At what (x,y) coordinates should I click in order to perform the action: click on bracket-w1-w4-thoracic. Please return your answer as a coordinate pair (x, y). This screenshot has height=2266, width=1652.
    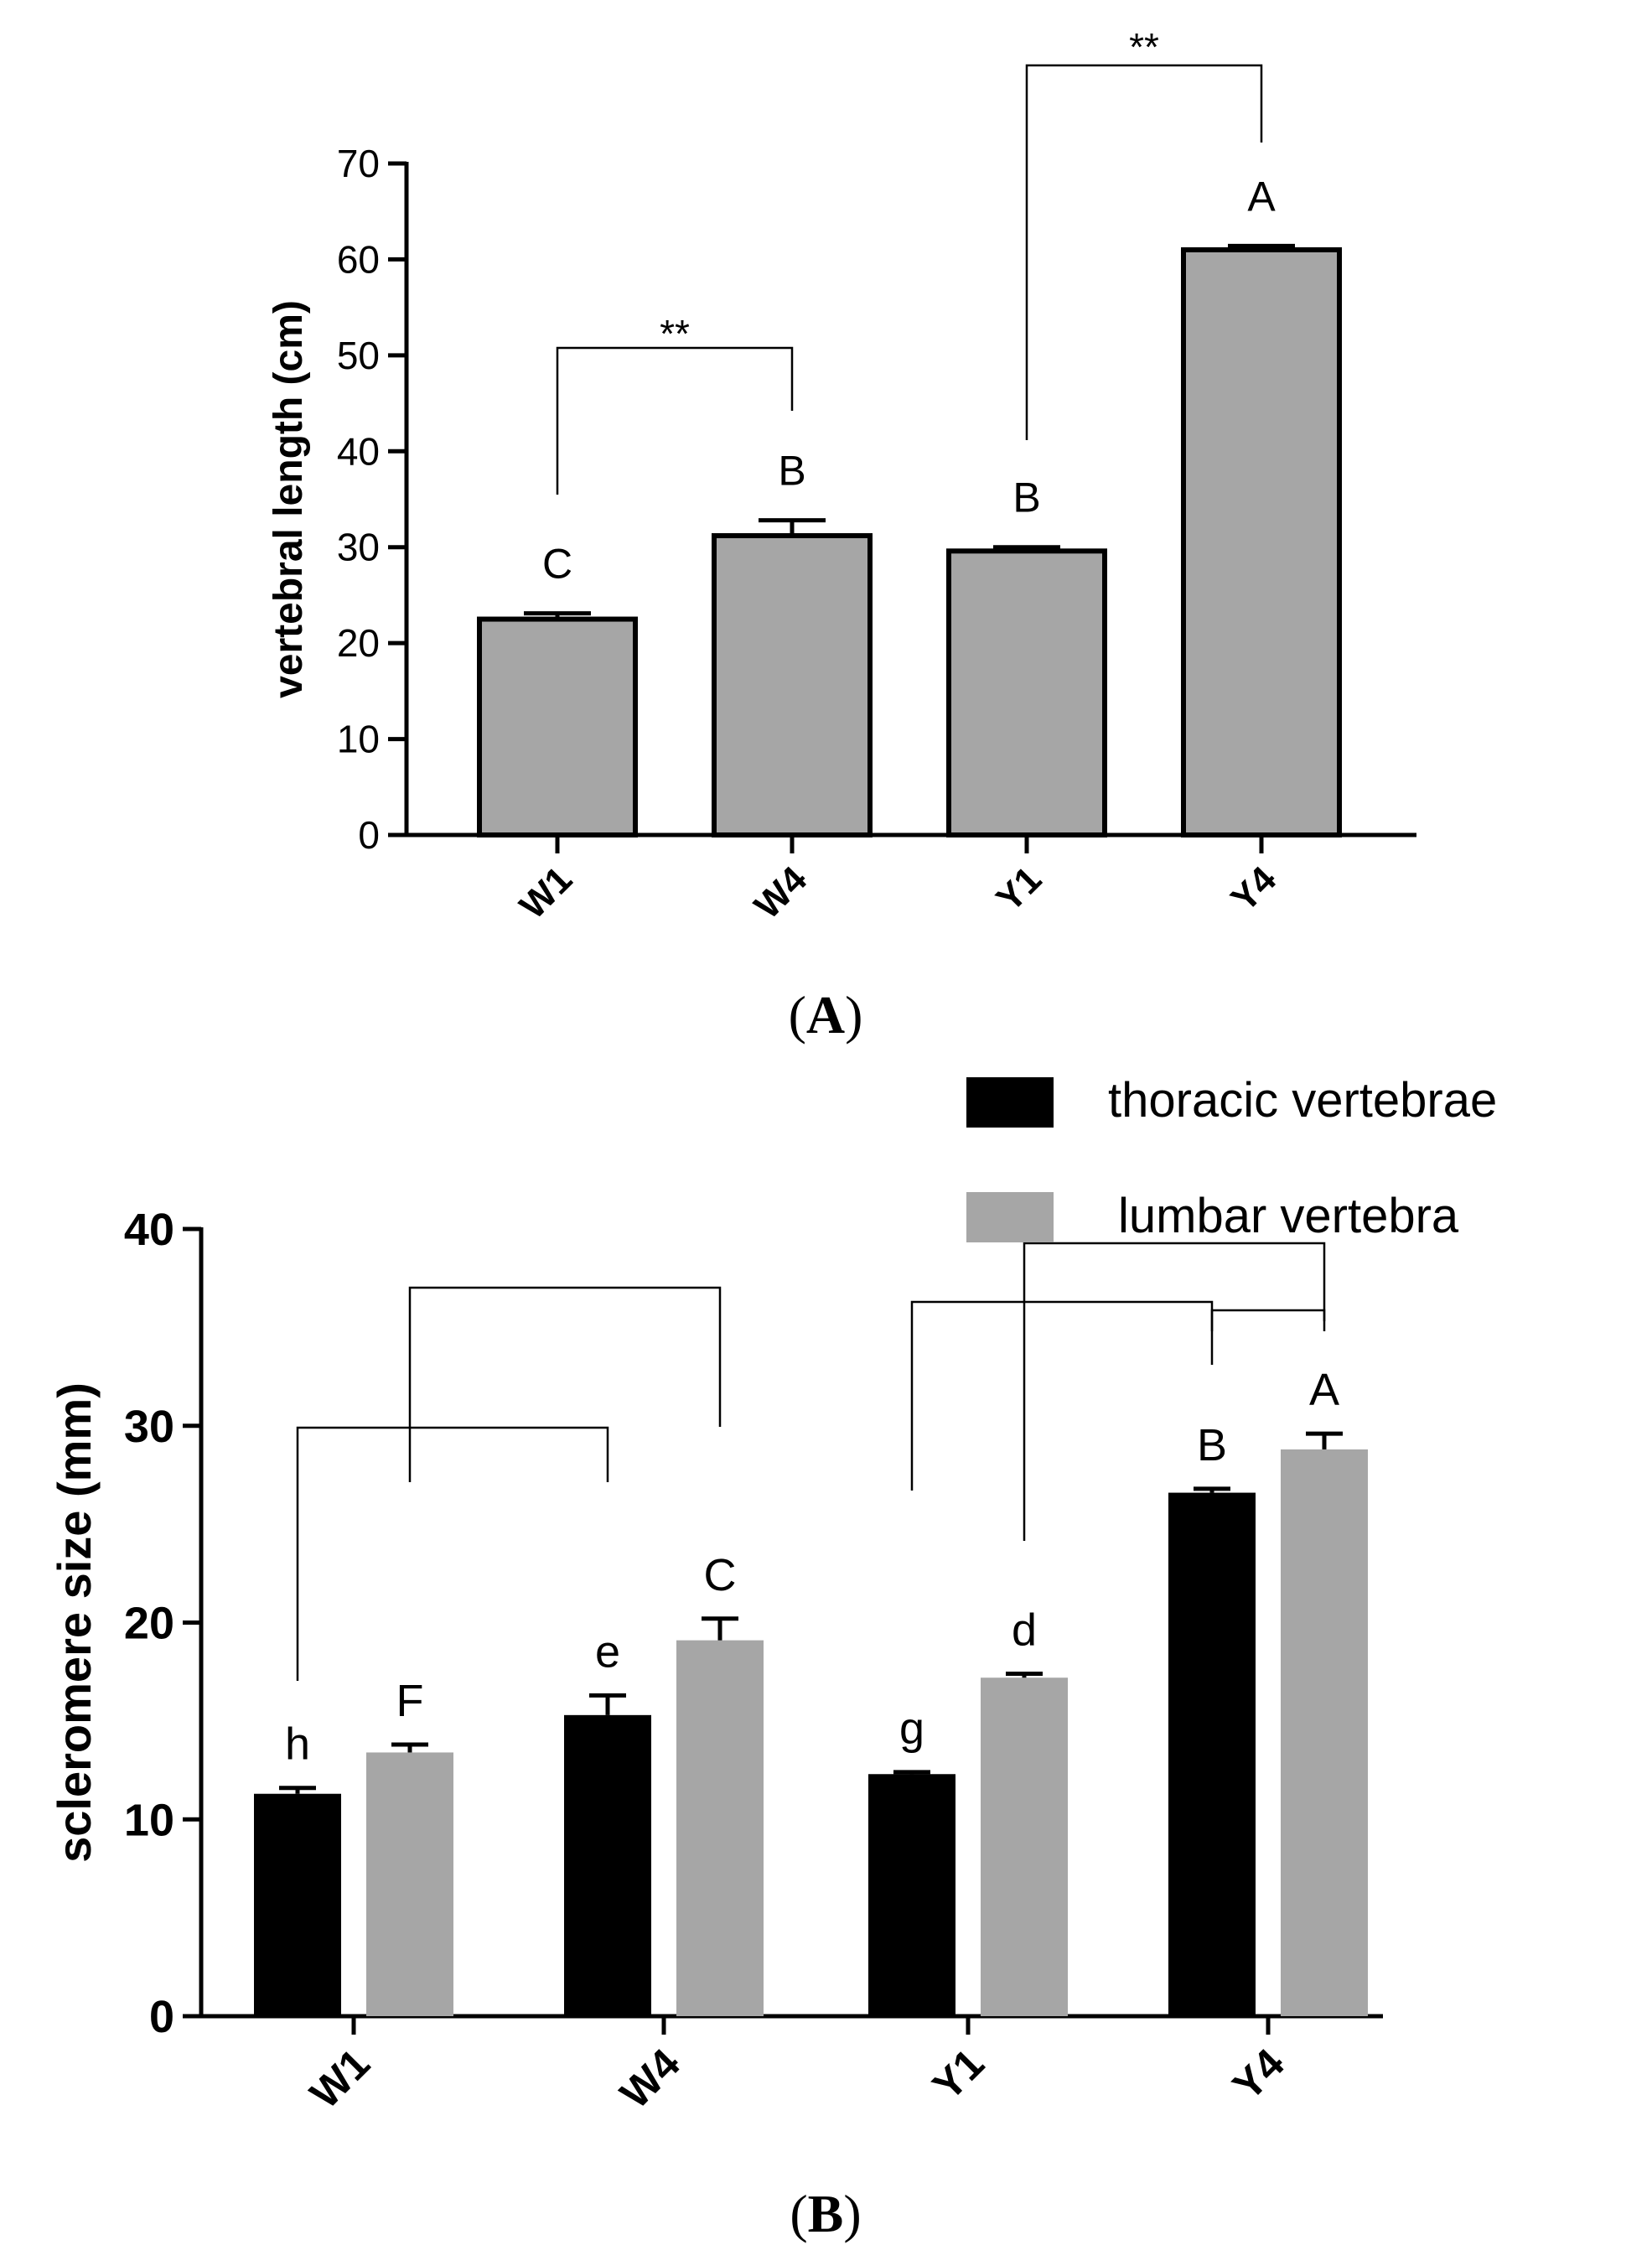
    Looking at the image, I should click on (452, 1554).